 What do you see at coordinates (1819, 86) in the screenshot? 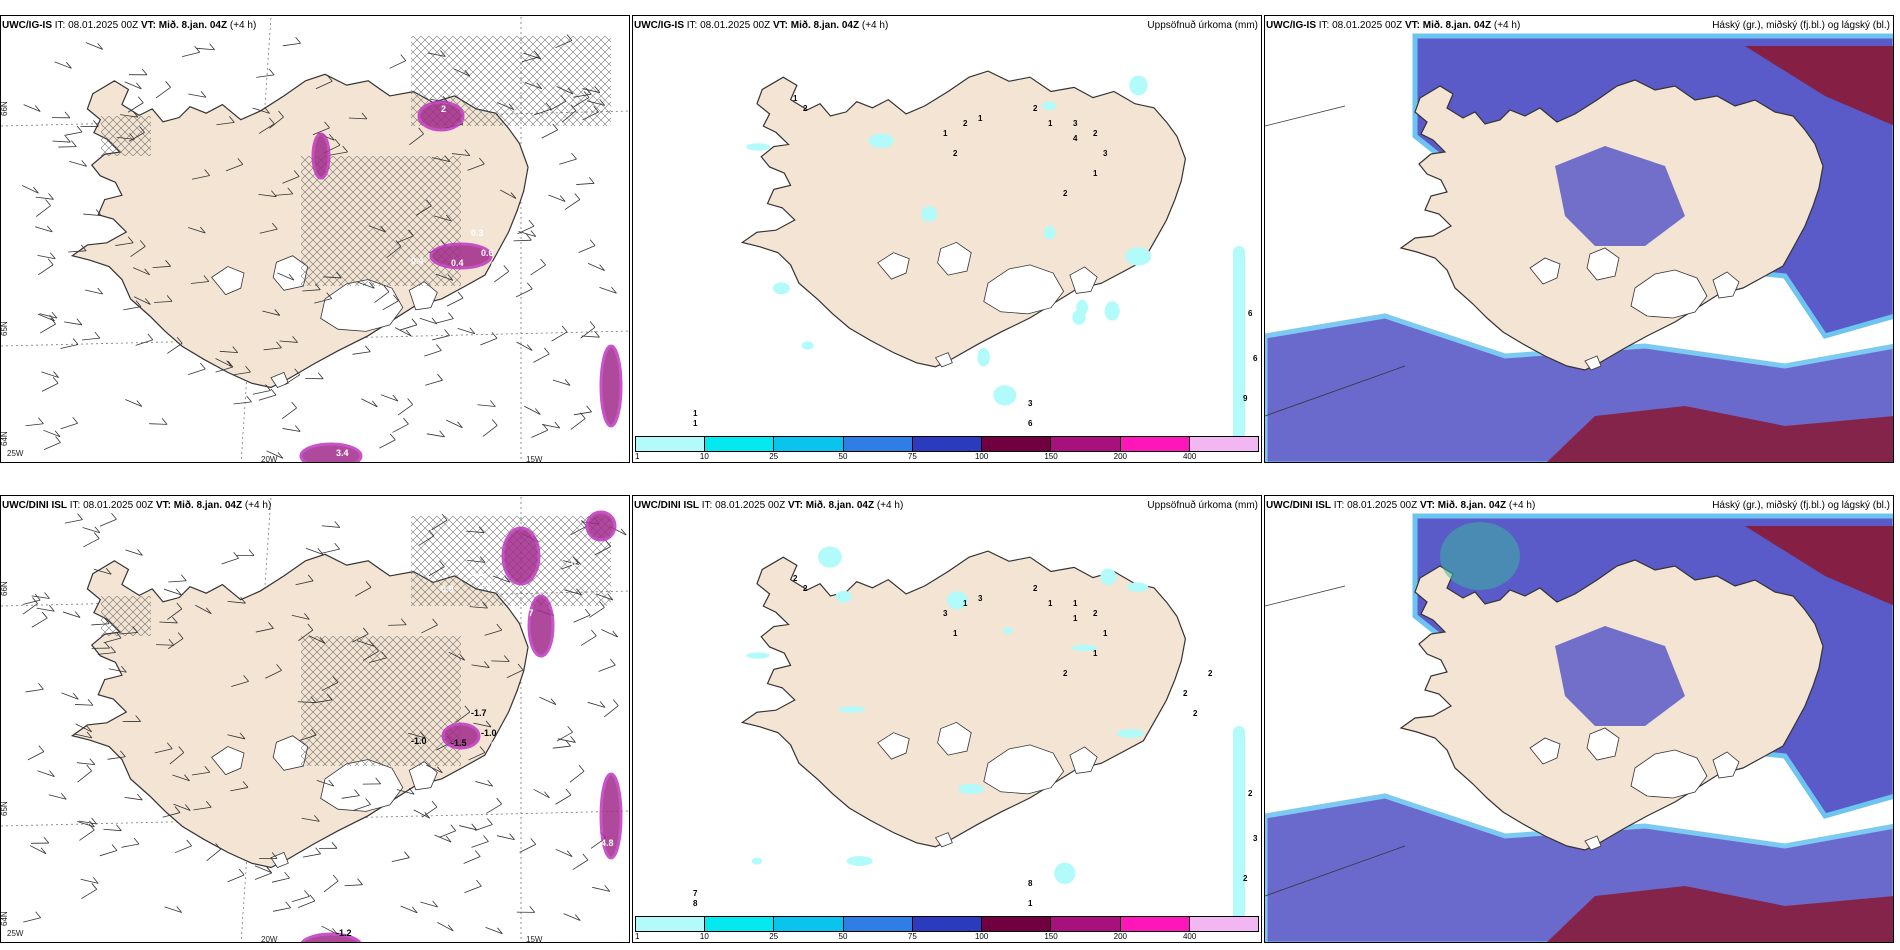
I see `high-cloud-area` at bounding box center [1819, 86].